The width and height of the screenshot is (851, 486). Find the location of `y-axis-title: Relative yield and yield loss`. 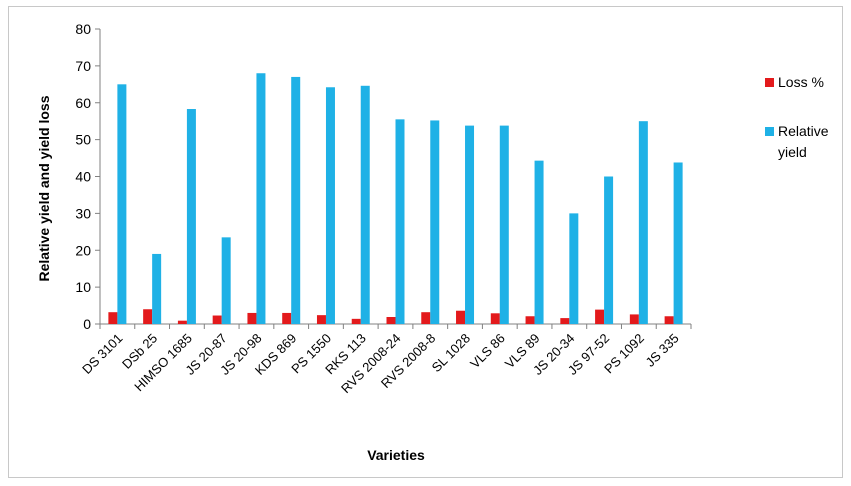

y-axis-title: Relative yield and yield loss is located at coordinates (44, 188).